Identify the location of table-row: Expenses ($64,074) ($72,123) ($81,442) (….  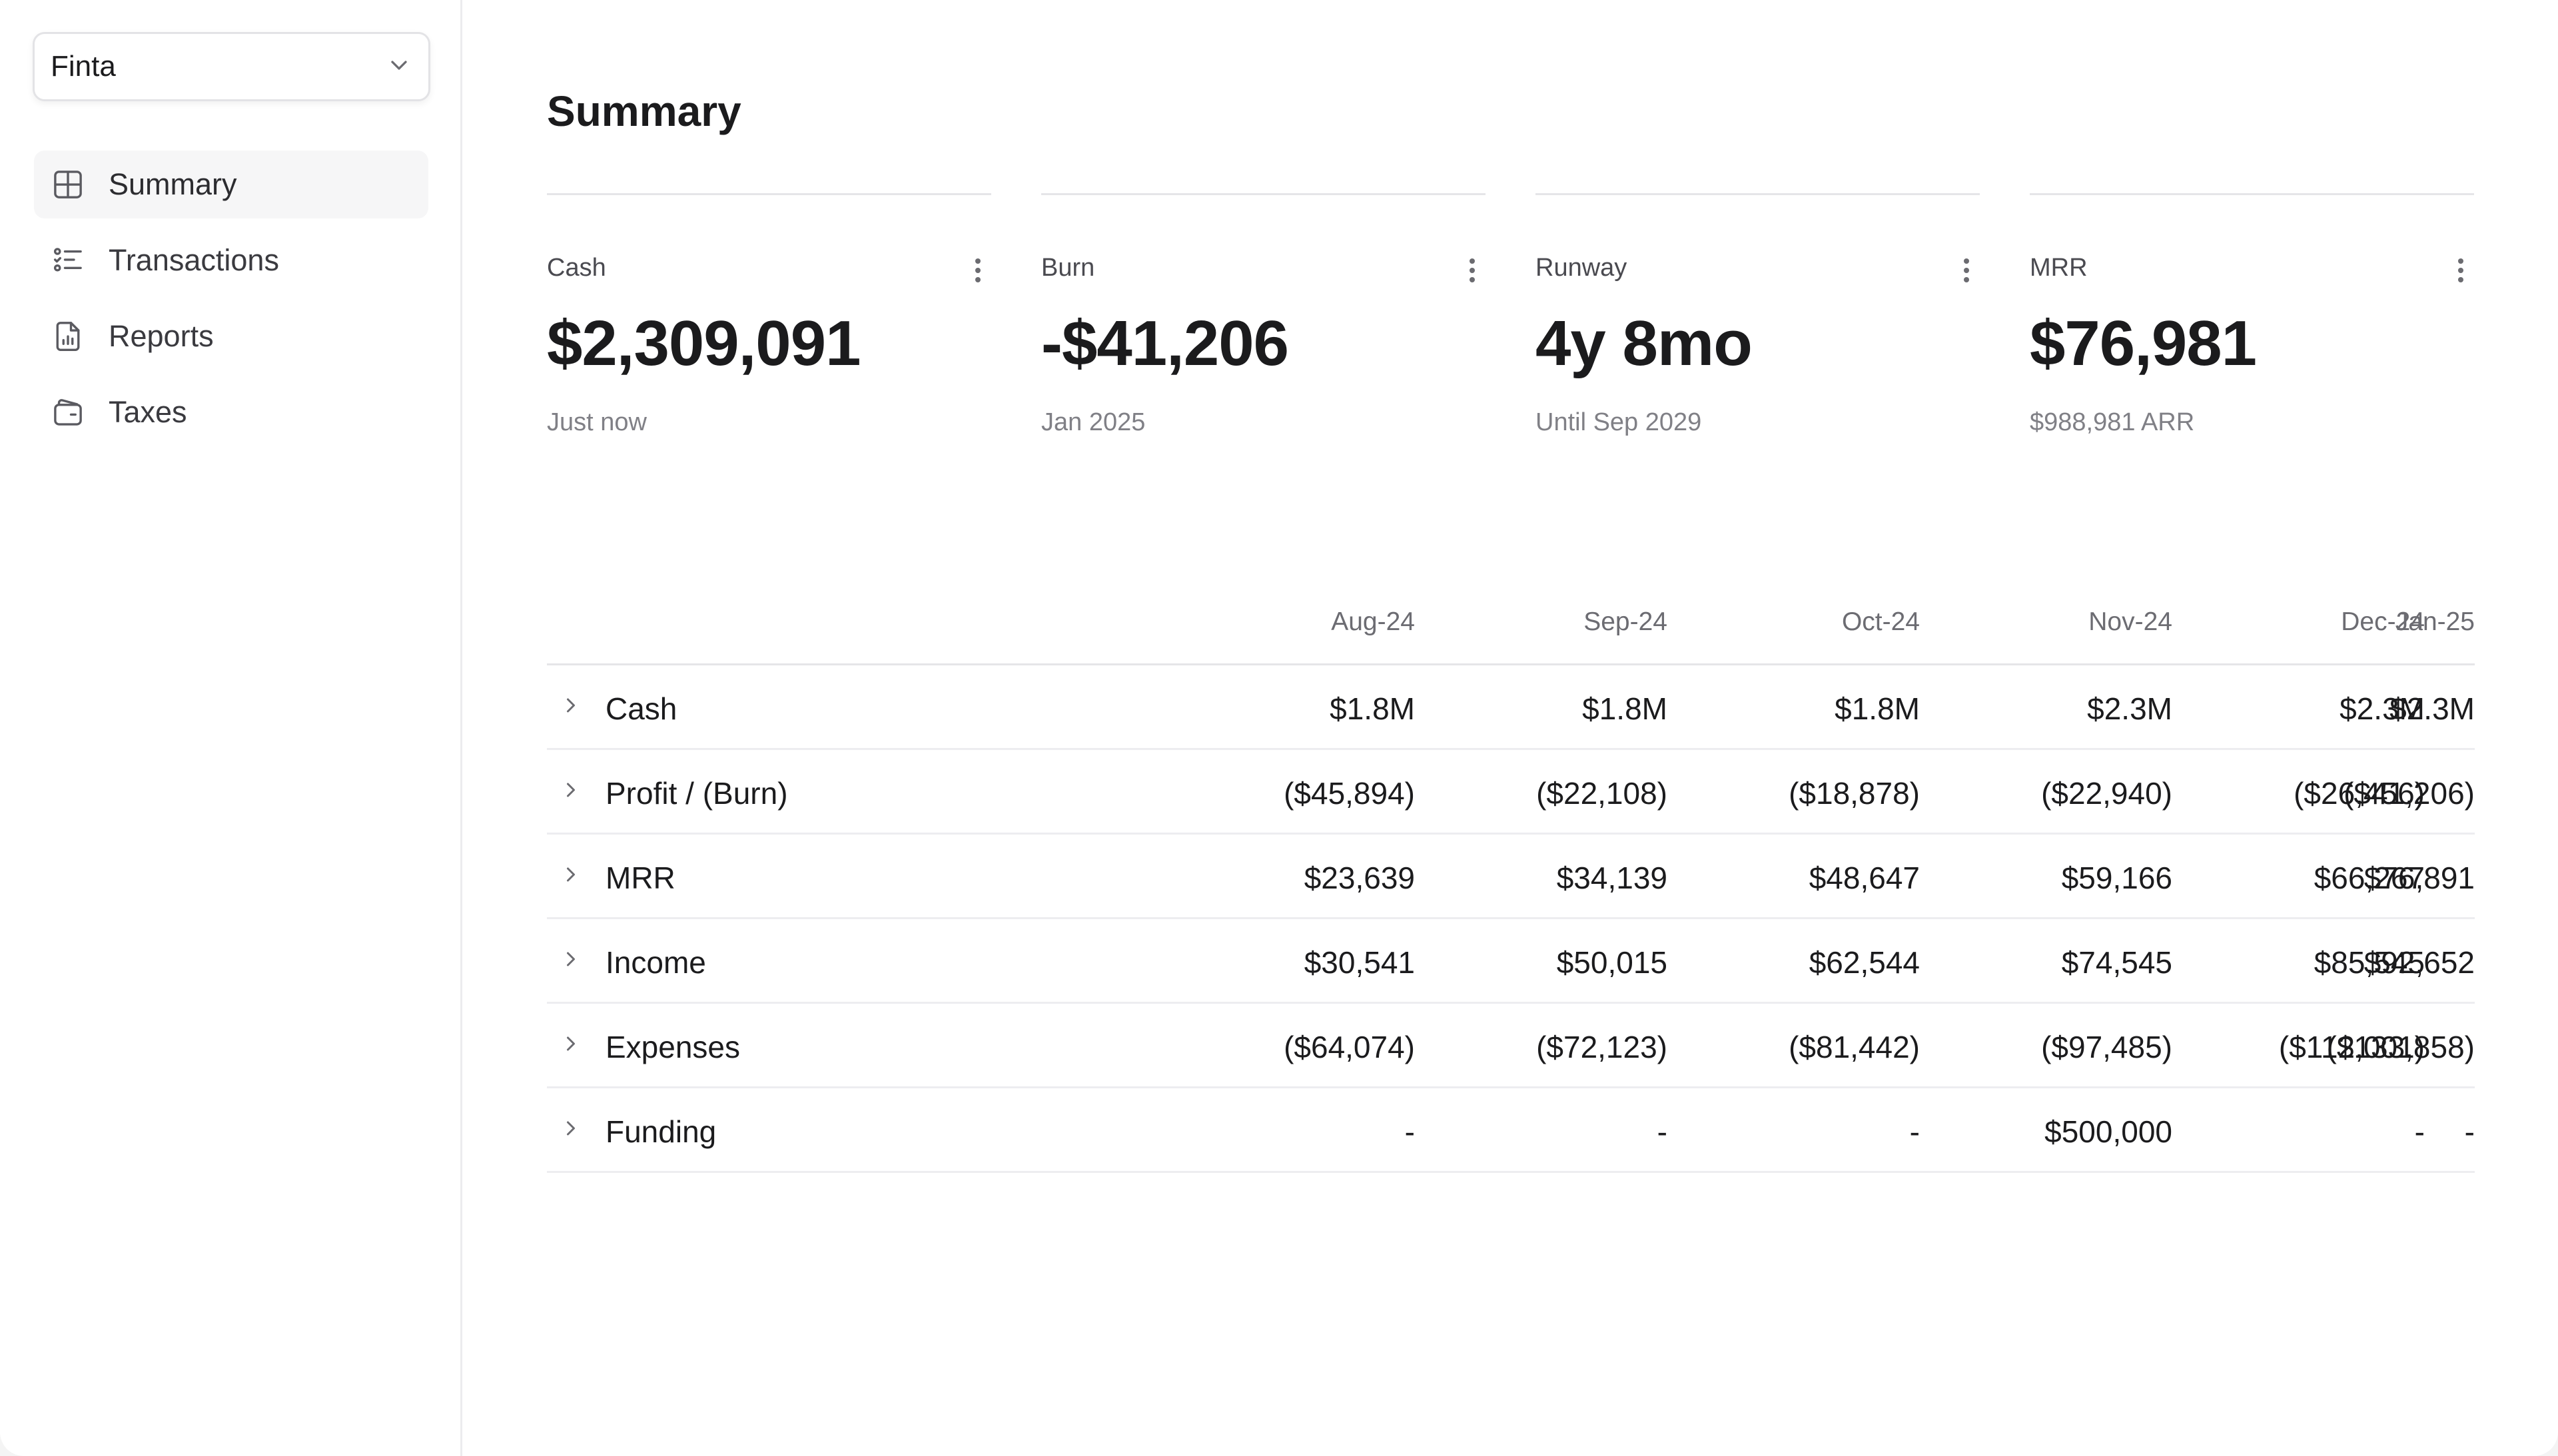
(1511, 1046).